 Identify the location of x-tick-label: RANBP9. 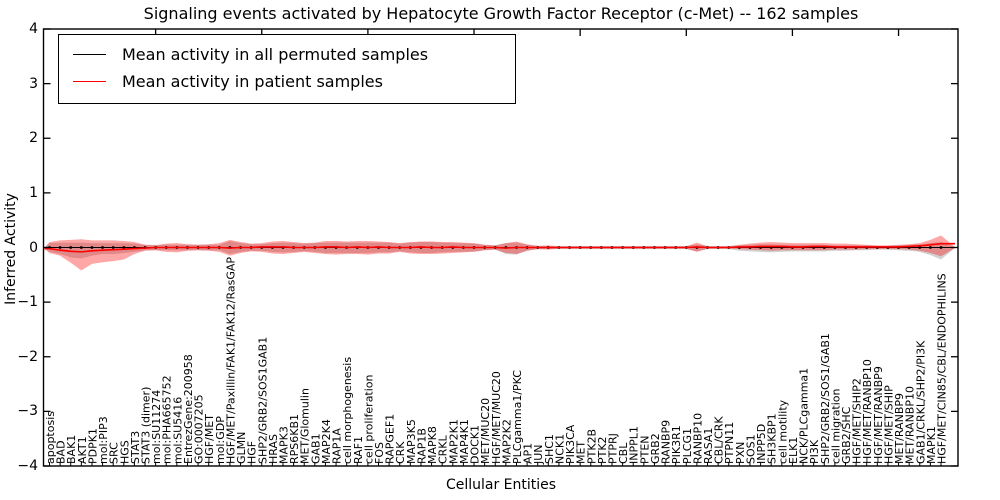
(666, 442).